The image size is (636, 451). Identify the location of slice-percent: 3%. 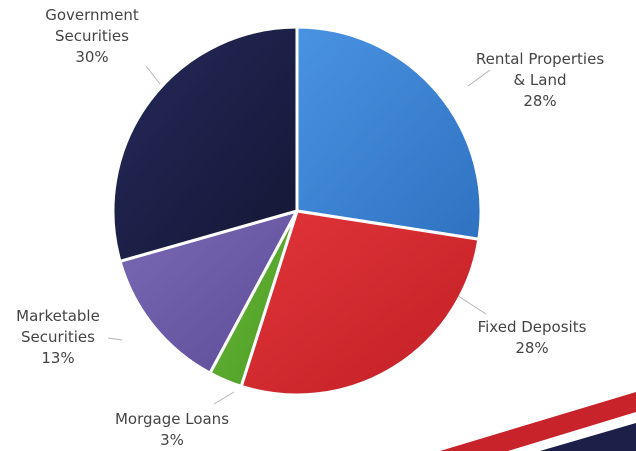
(172, 440).